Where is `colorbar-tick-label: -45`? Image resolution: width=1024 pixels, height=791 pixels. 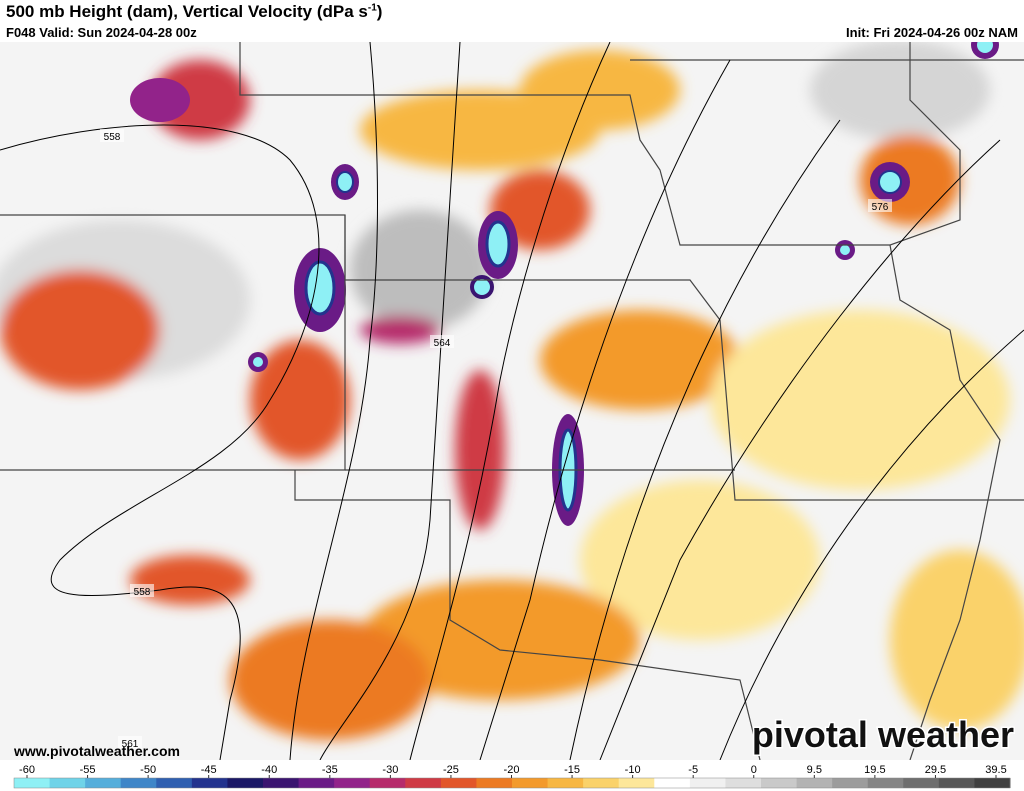 colorbar-tick-label: -45 is located at coordinates (209, 770).